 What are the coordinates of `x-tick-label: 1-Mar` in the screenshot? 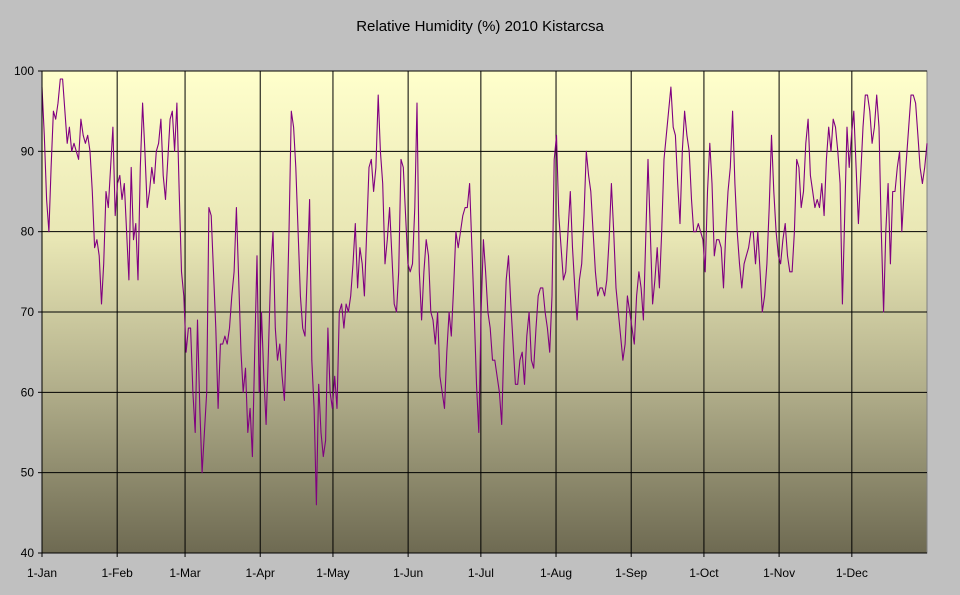 It's located at (184, 573).